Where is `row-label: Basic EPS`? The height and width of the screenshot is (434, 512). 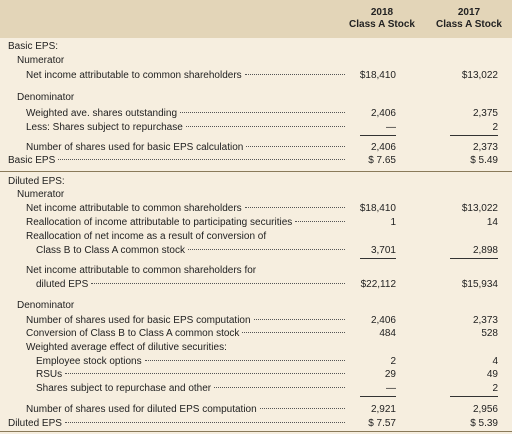
row-label: Basic EPS is located at coordinates (178, 160).